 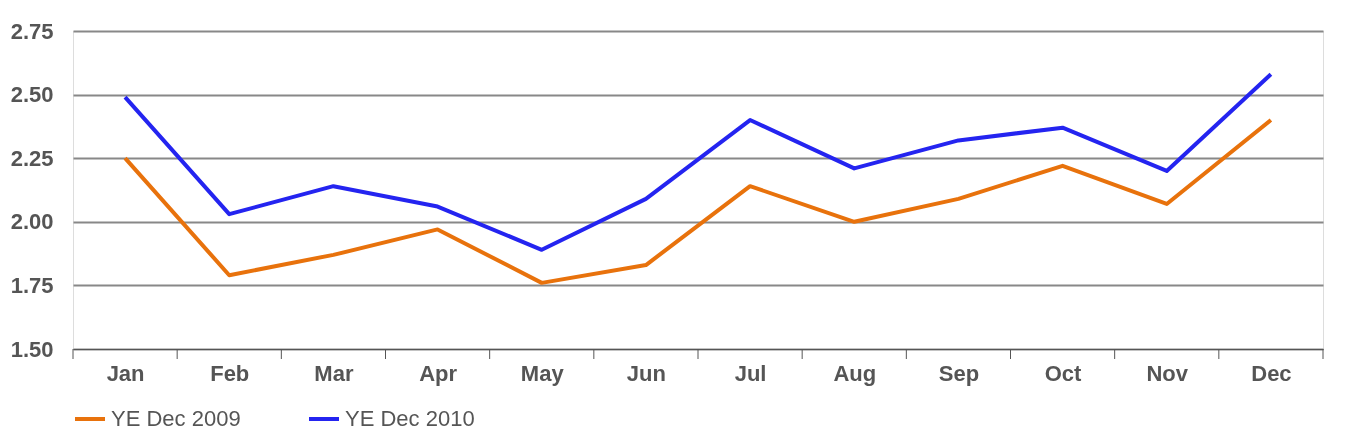 I want to click on x-tick-label: Apr, so click(x=438, y=373).